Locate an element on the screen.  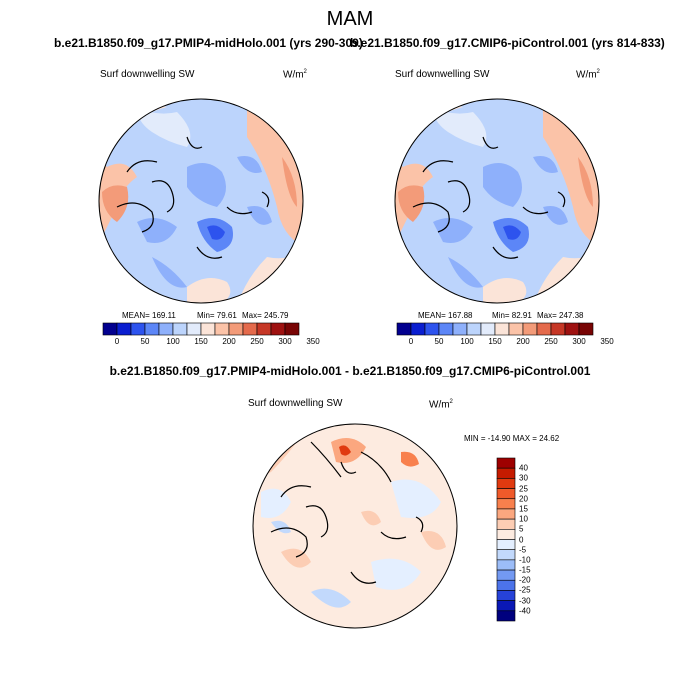
panel1-colorbar-tick-label: 100 is located at coordinates (173, 341).